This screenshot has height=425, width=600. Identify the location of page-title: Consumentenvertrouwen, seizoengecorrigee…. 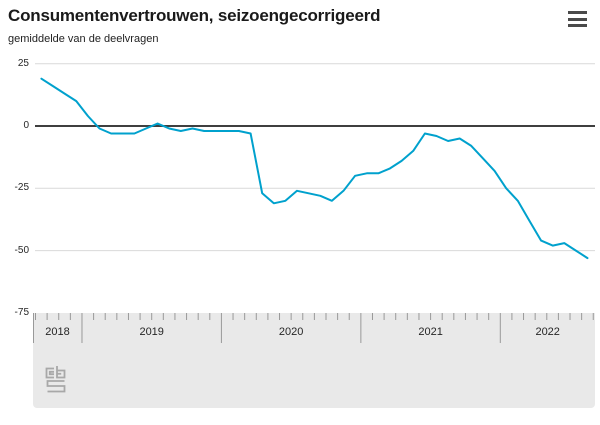
(194, 15).